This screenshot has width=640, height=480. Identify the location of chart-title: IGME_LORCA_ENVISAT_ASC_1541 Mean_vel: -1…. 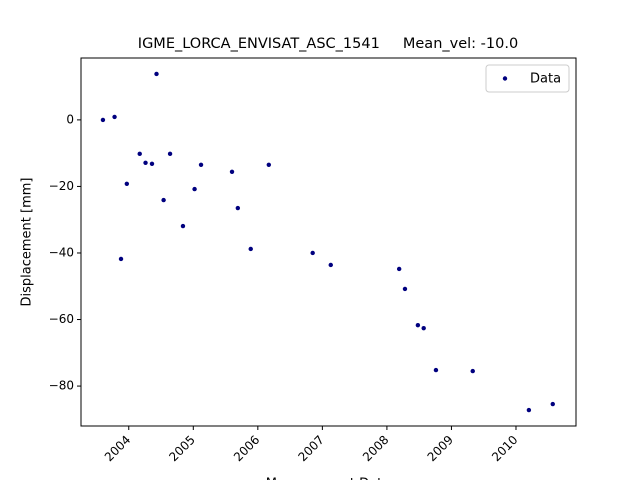
(328, 44).